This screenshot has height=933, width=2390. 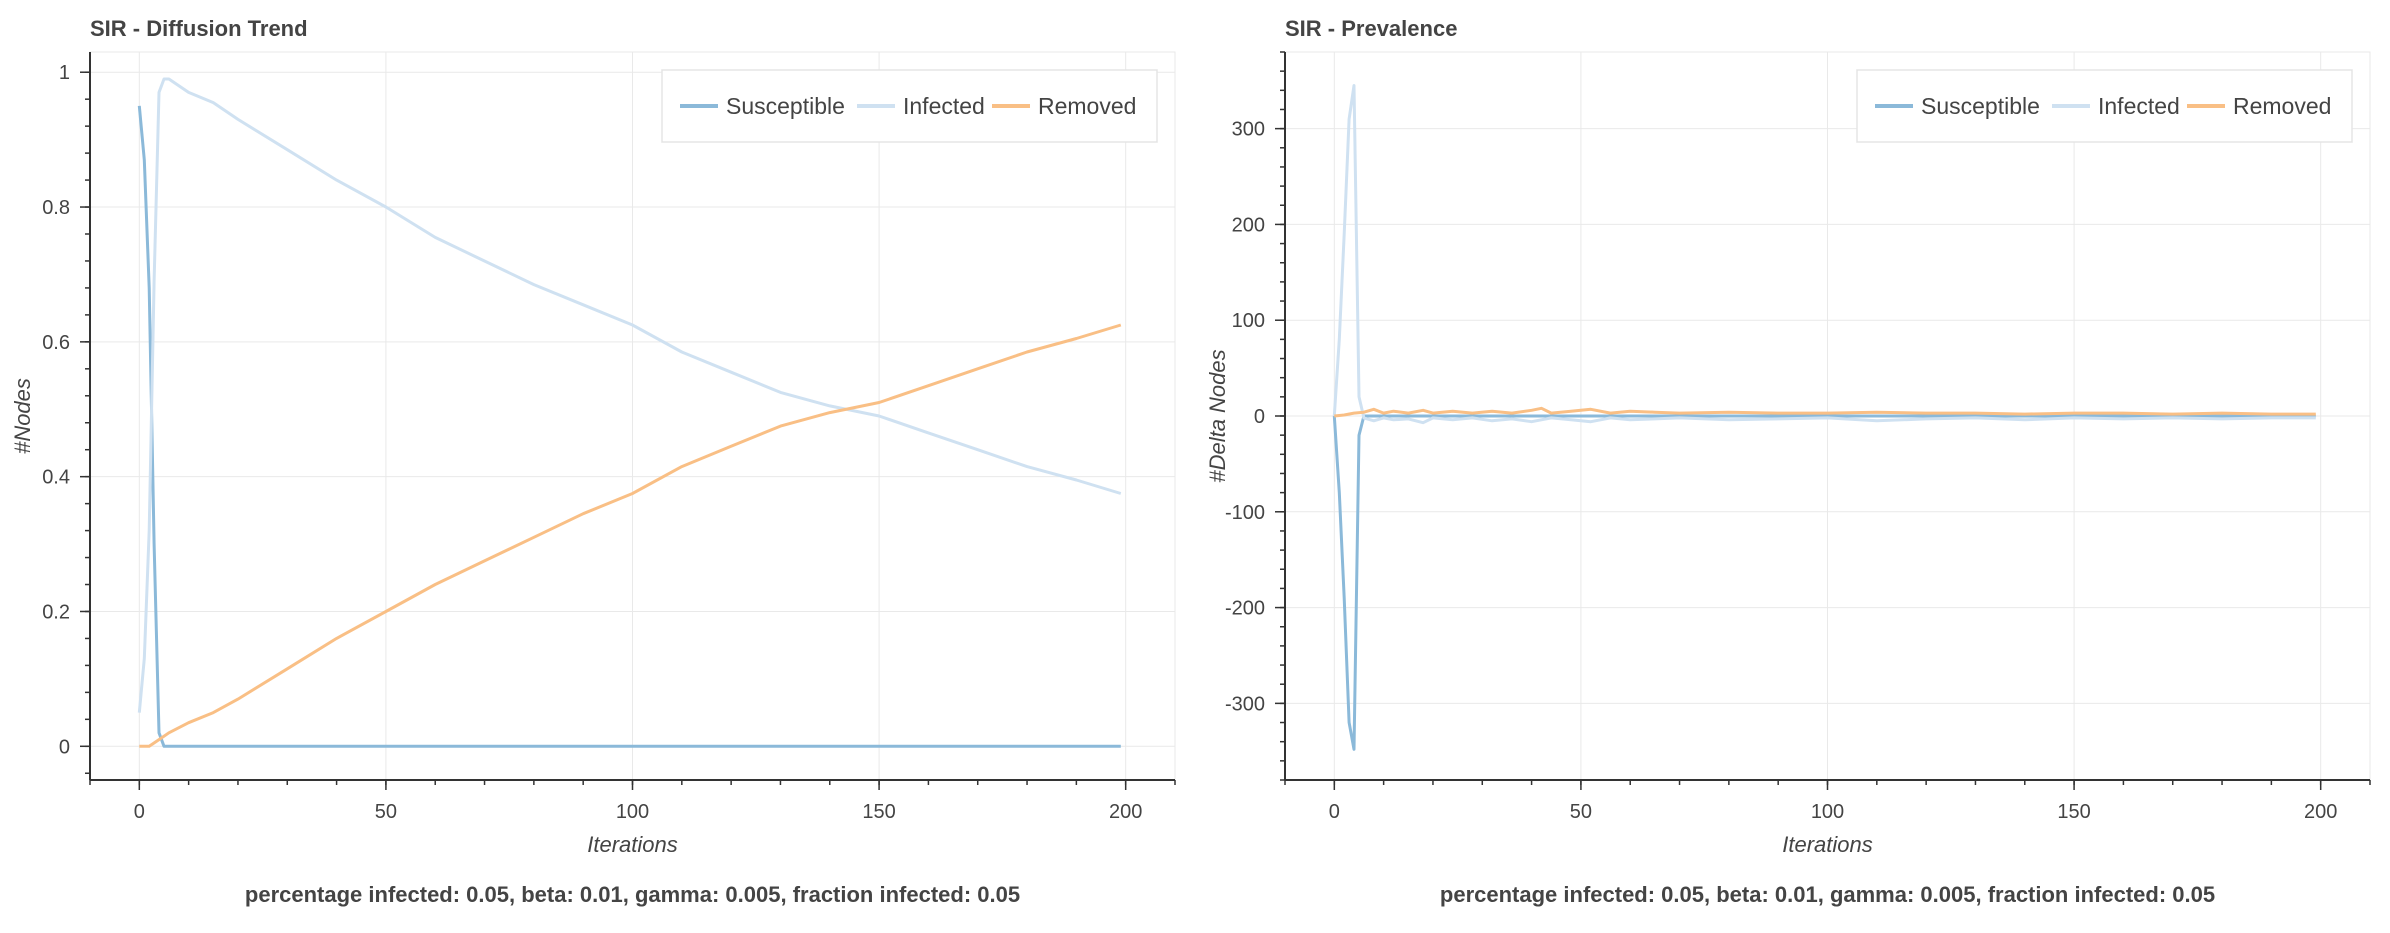 What do you see at coordinates (22, 416) in the screenshot?
I see `y-axis-label: #Nodes` at bounding box center [22, 416].